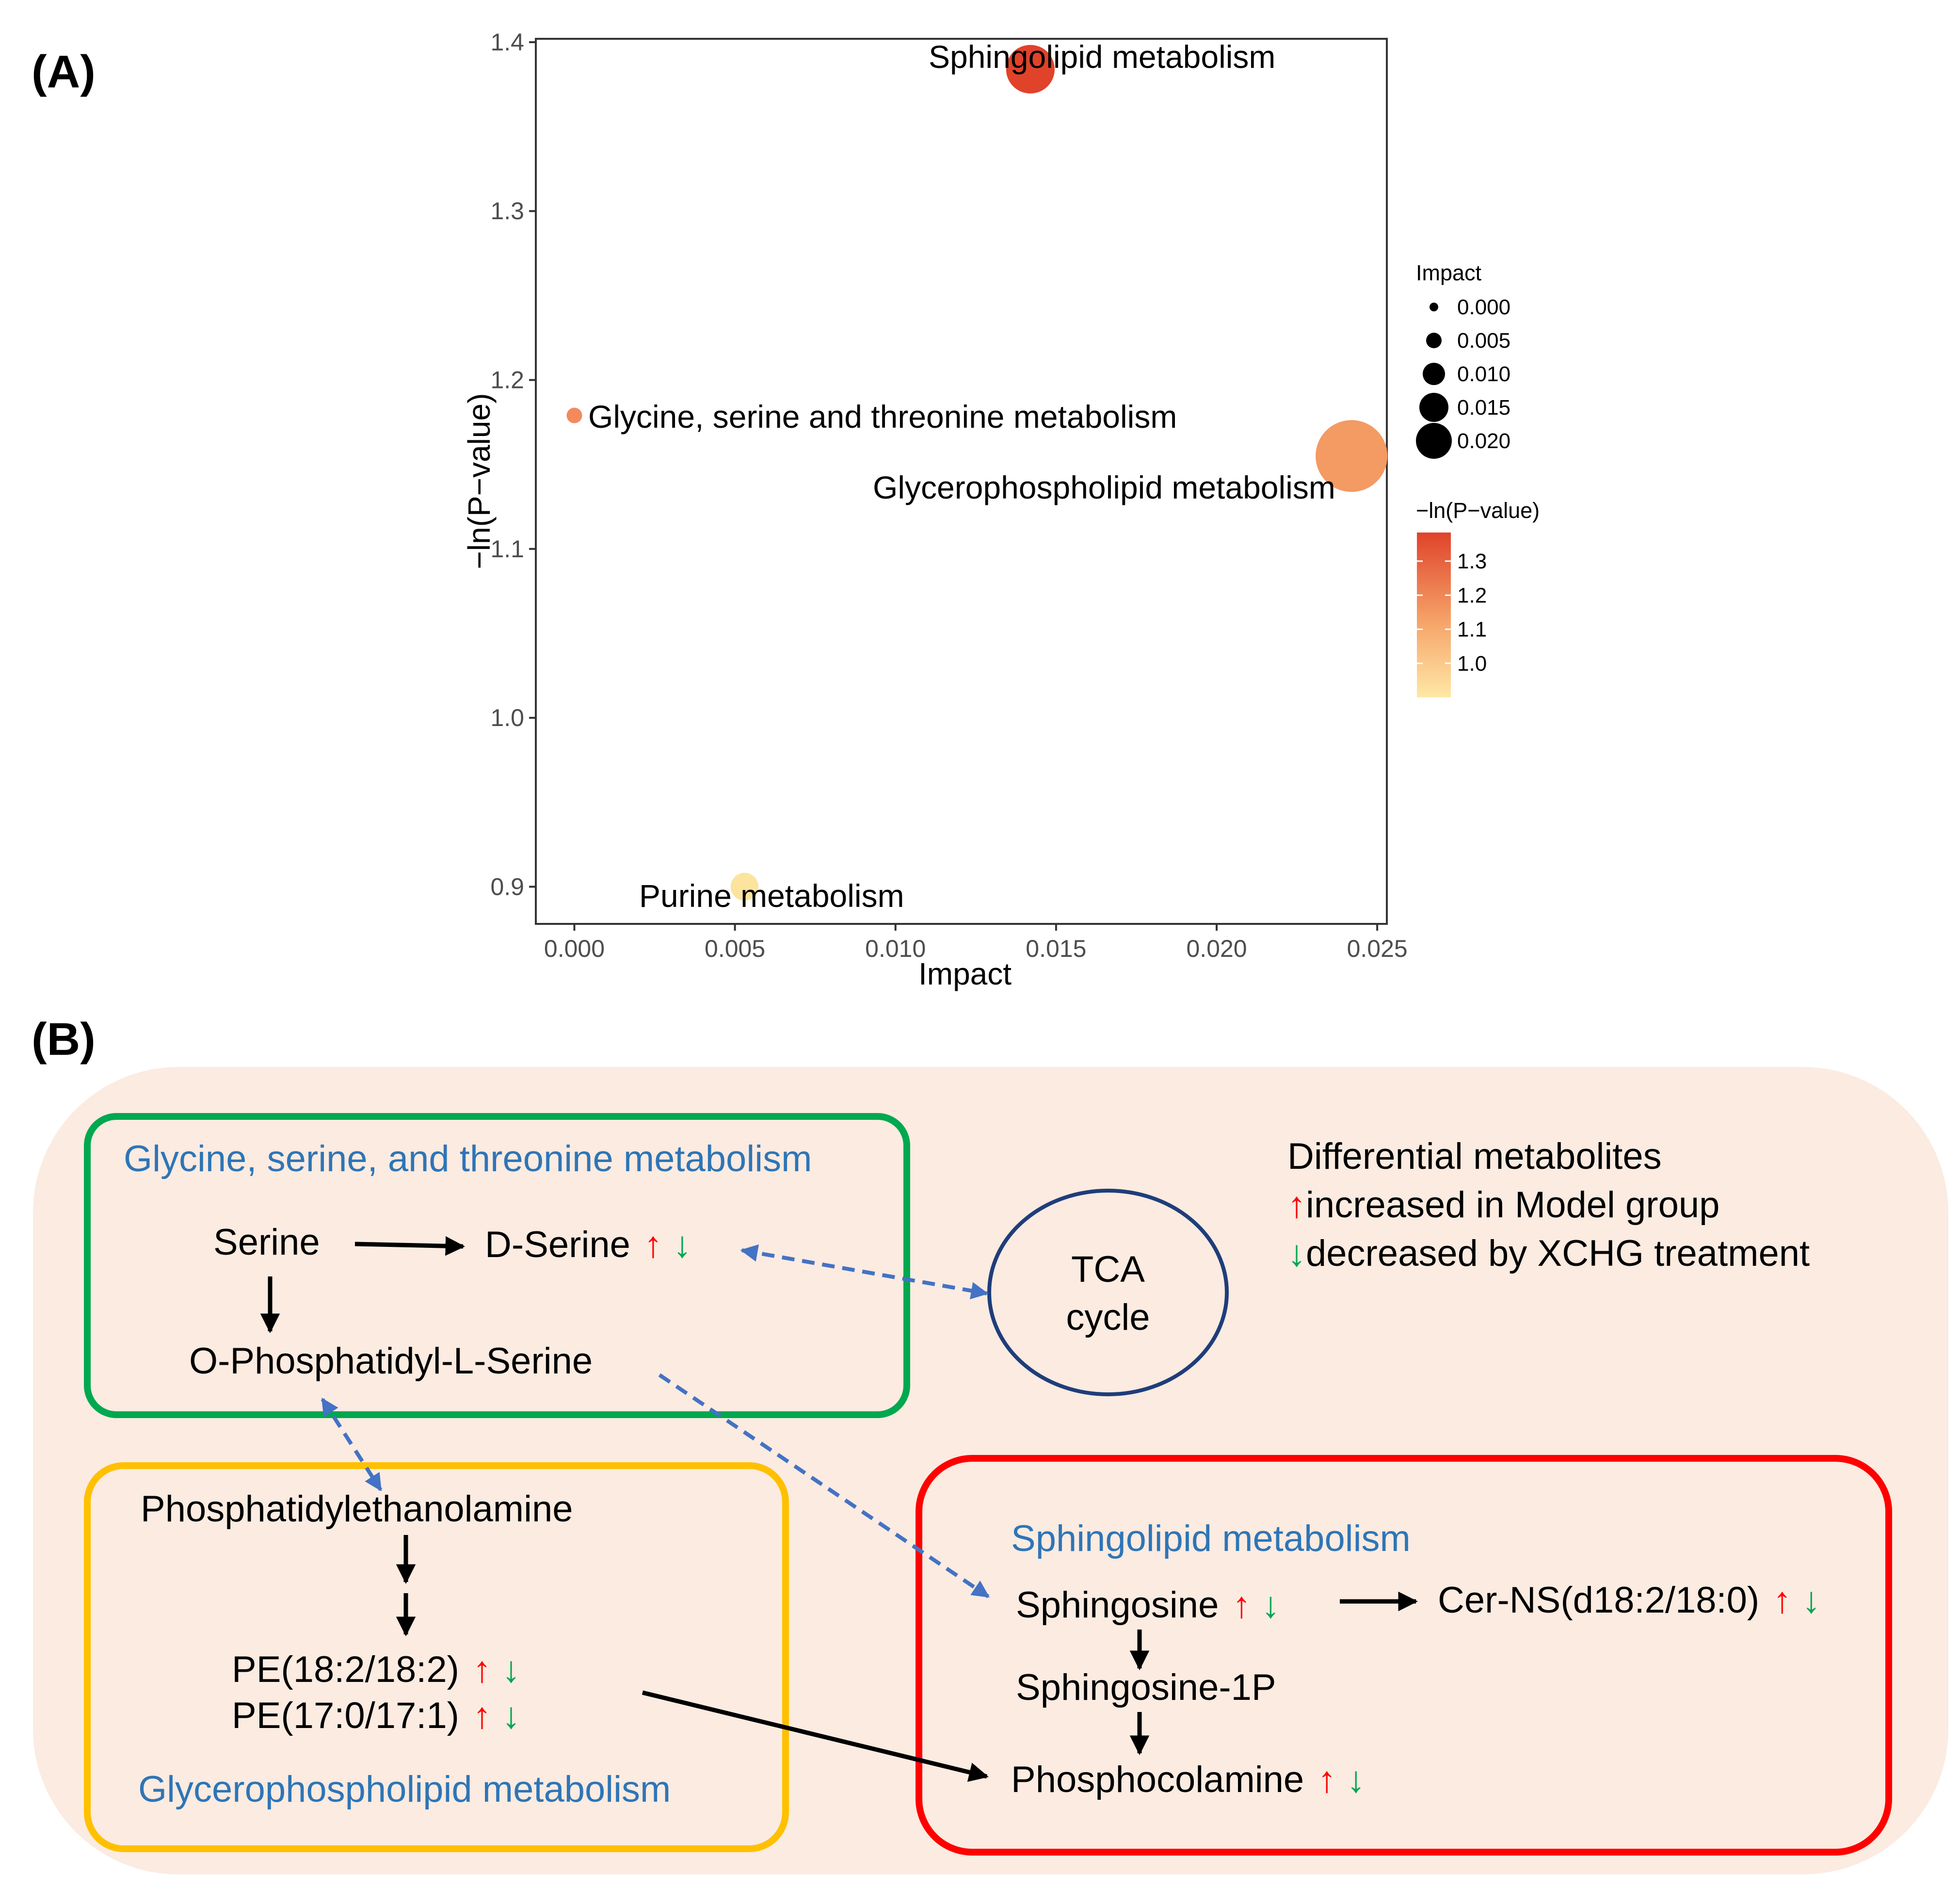  What do you see at coordinates (479, 481) in the screenshot?
I see `y-axis-title: −ln(P−value)` at bounding box center [479, 481].